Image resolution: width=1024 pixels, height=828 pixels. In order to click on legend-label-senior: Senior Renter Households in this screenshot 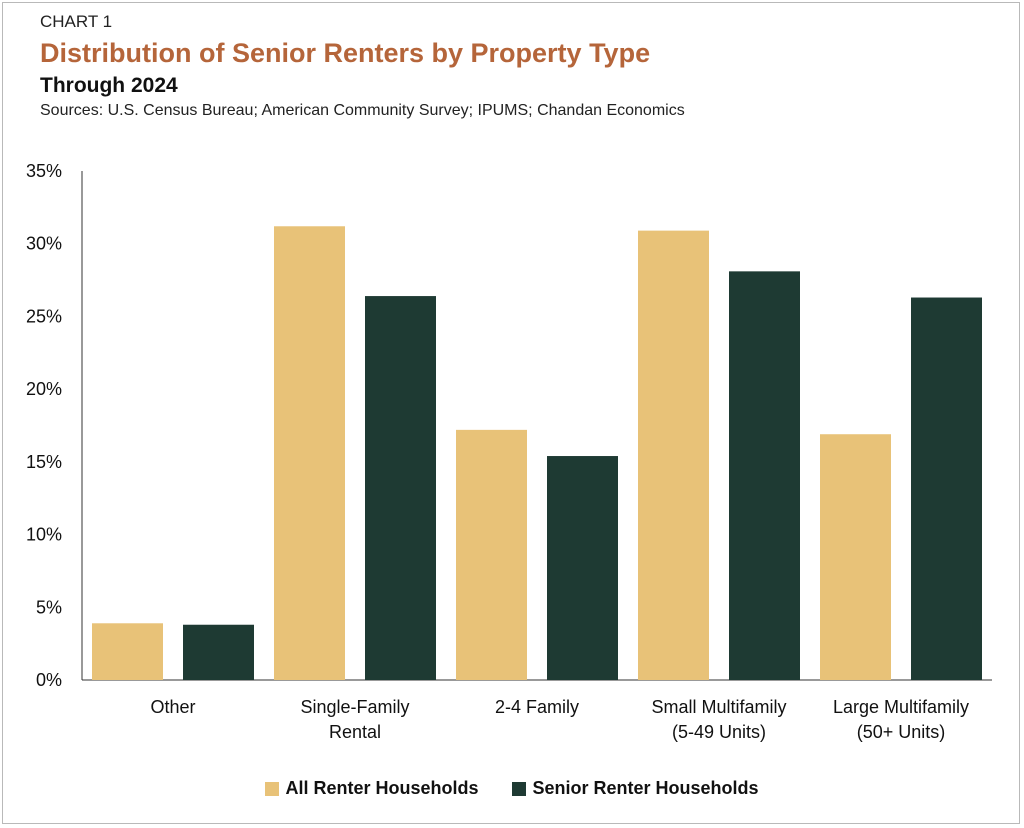, I will do `click(645, 788)`.